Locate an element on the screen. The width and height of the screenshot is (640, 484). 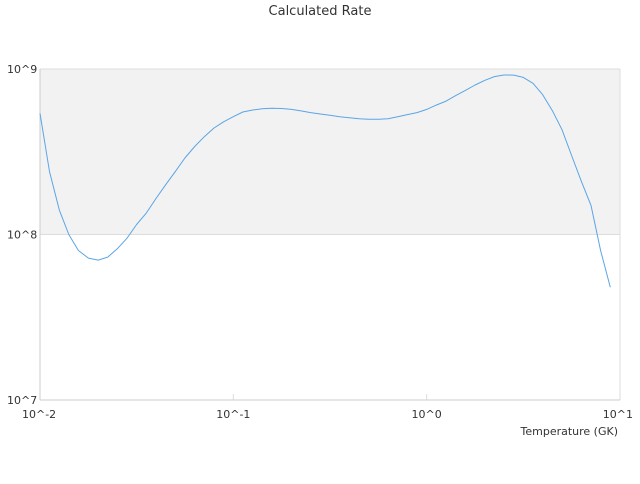
x-tick-label: 10^-2 is located at coordinates (39, 414).